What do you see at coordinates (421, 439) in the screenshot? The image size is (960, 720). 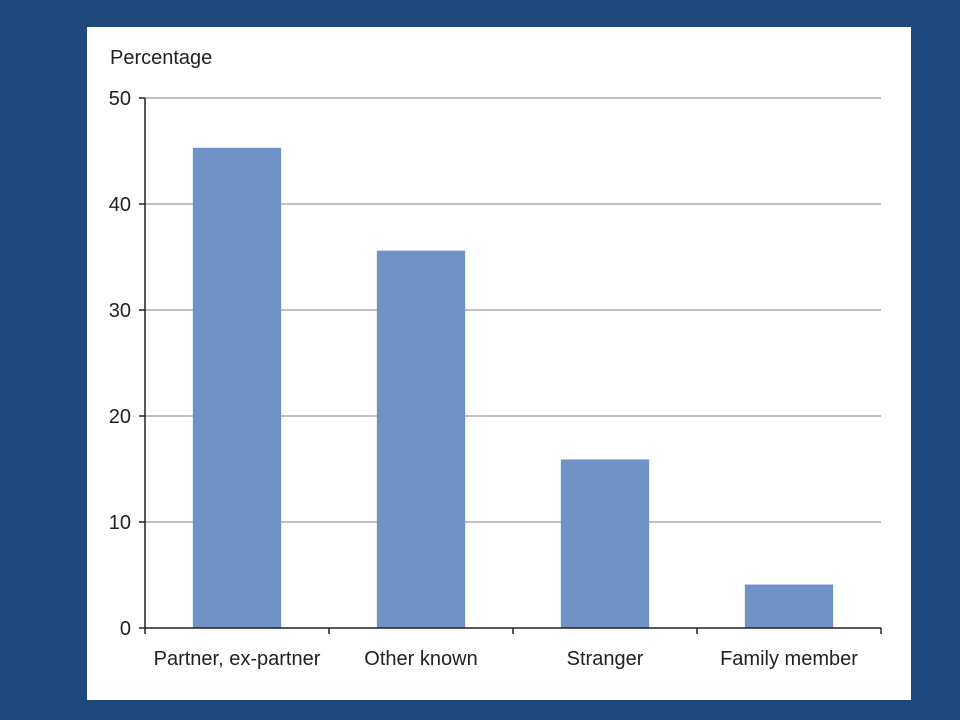 I see `bar-other-known` at bounding box center [421, 439].